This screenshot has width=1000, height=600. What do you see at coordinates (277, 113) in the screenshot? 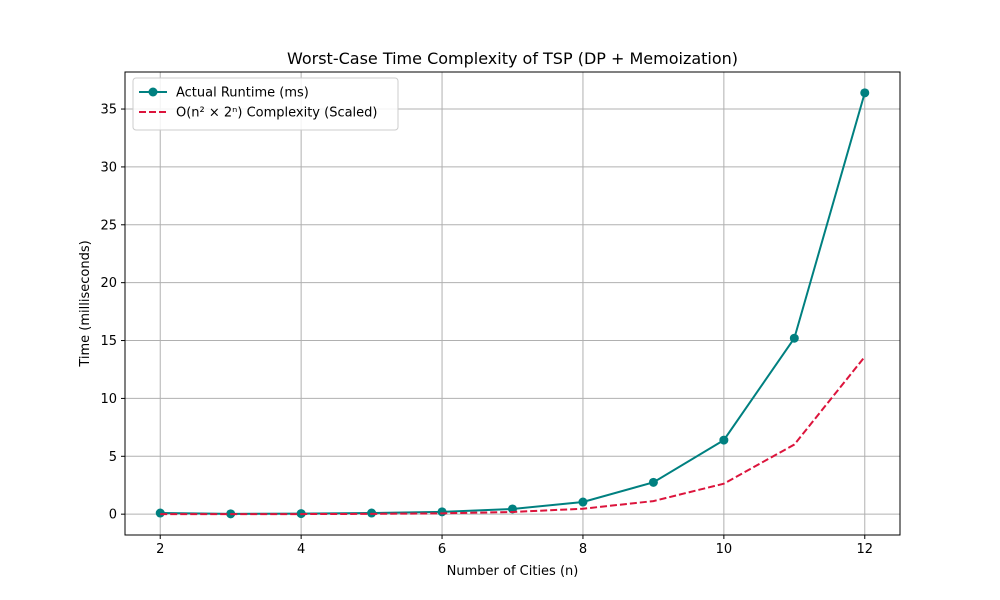
I see `legend-label-2: O(n² × 2ⁿ) Complexity (Scaled)` at bounding box center [277, 113].